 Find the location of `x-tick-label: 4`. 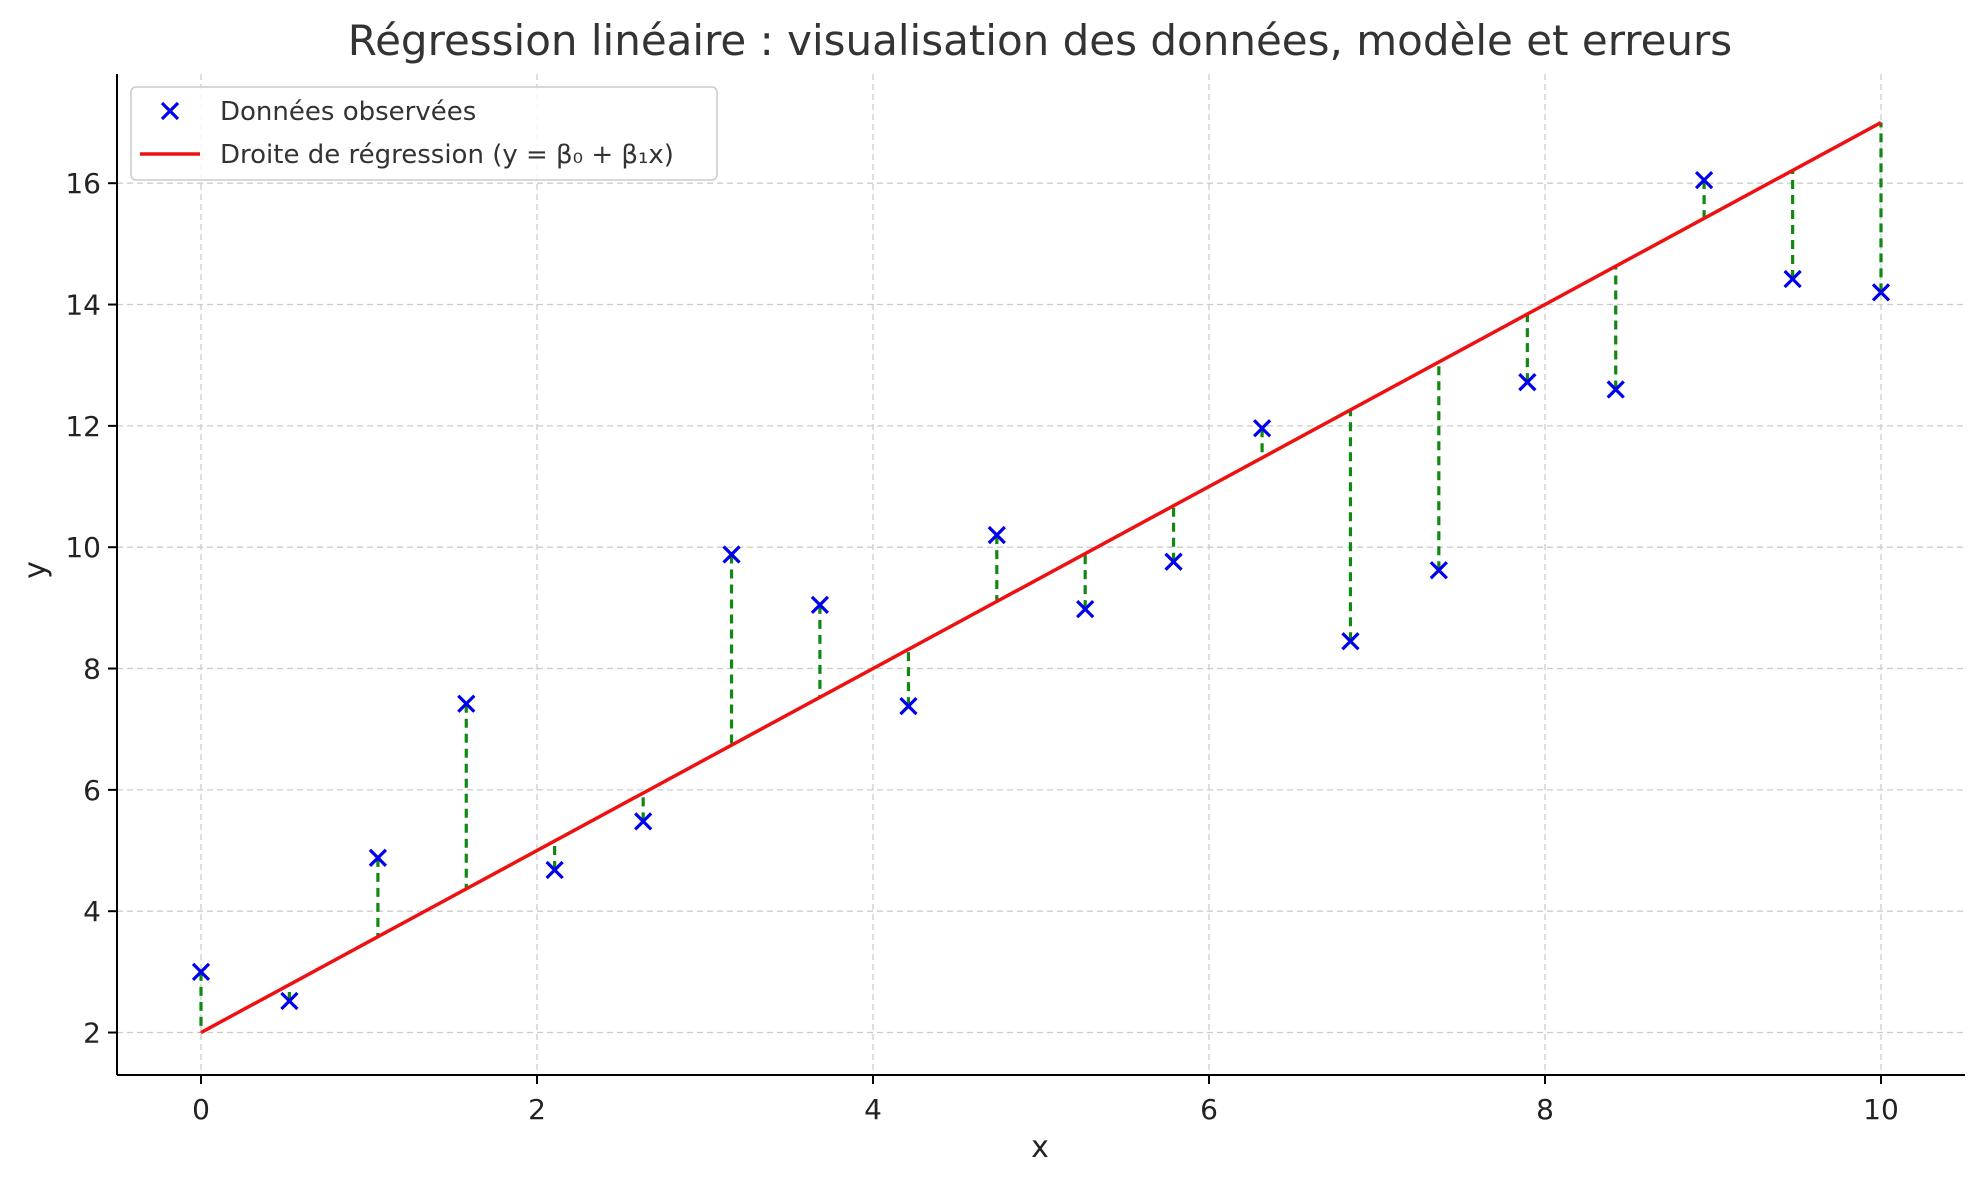

x-tick-label: 4 is located at coordinates (873, 1109).